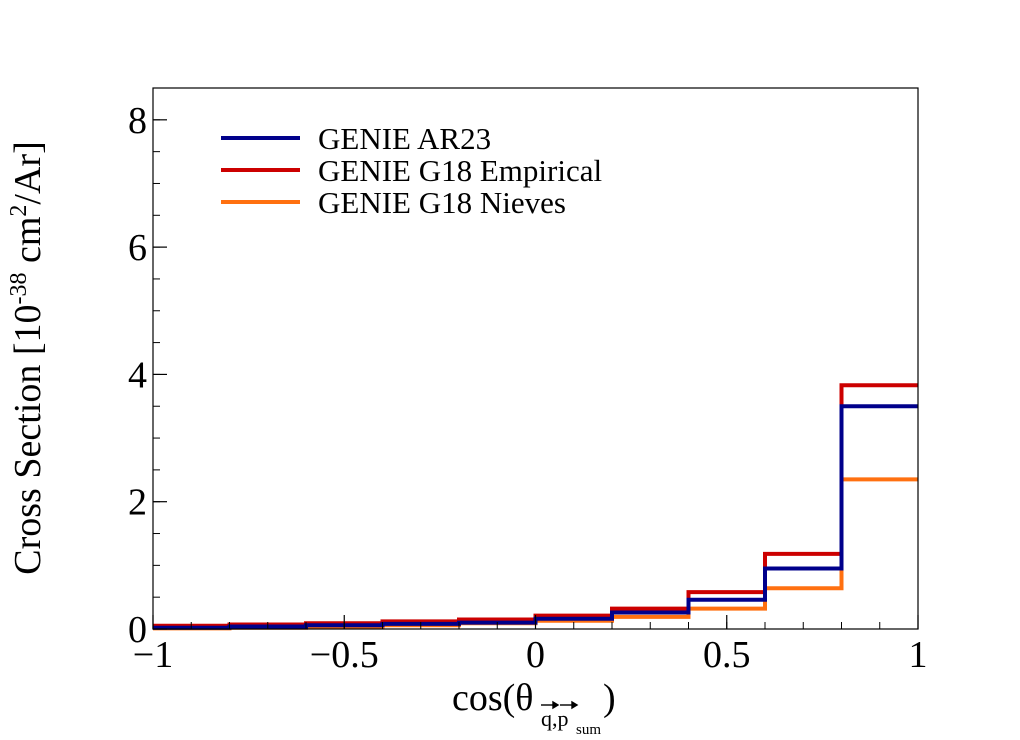 The width and height of the screenshot is (1020, 740). I want to click on legend-label-genie-ar23: GENIE AR23, so click(404, 138).